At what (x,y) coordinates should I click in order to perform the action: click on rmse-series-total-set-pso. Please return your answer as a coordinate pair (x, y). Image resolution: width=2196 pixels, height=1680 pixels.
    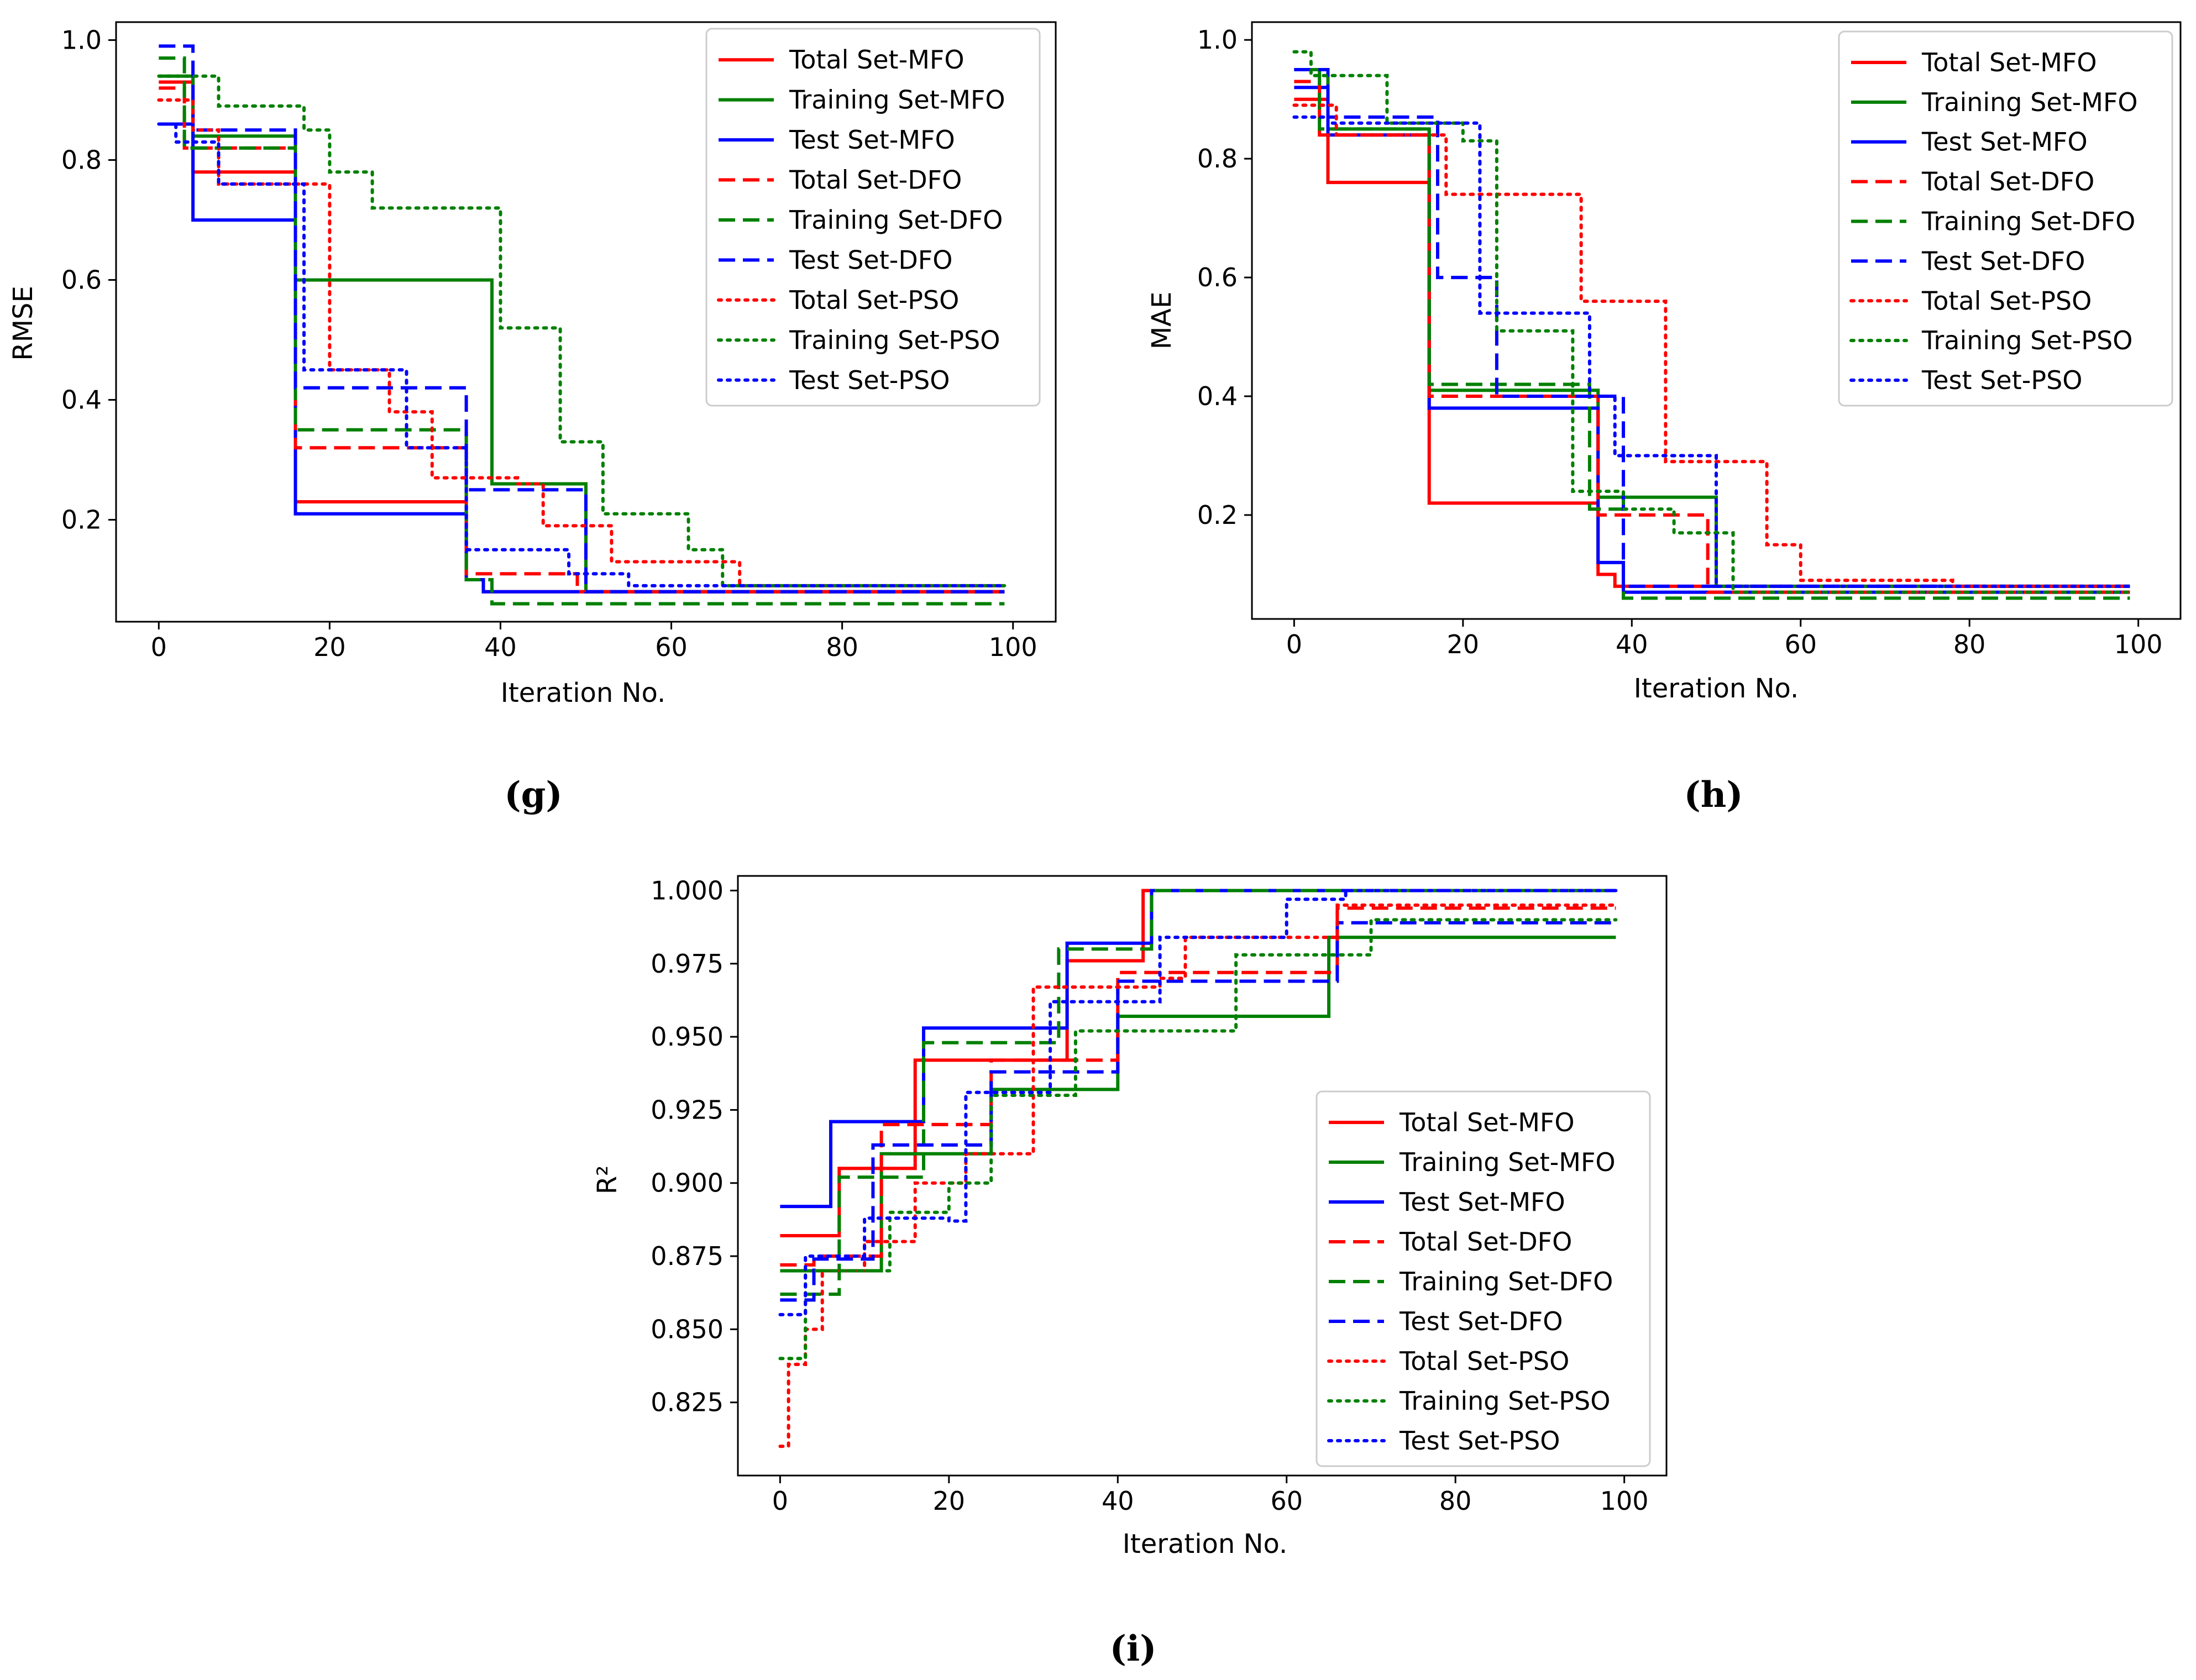
    Looking at the image, I should click on (582, 343).